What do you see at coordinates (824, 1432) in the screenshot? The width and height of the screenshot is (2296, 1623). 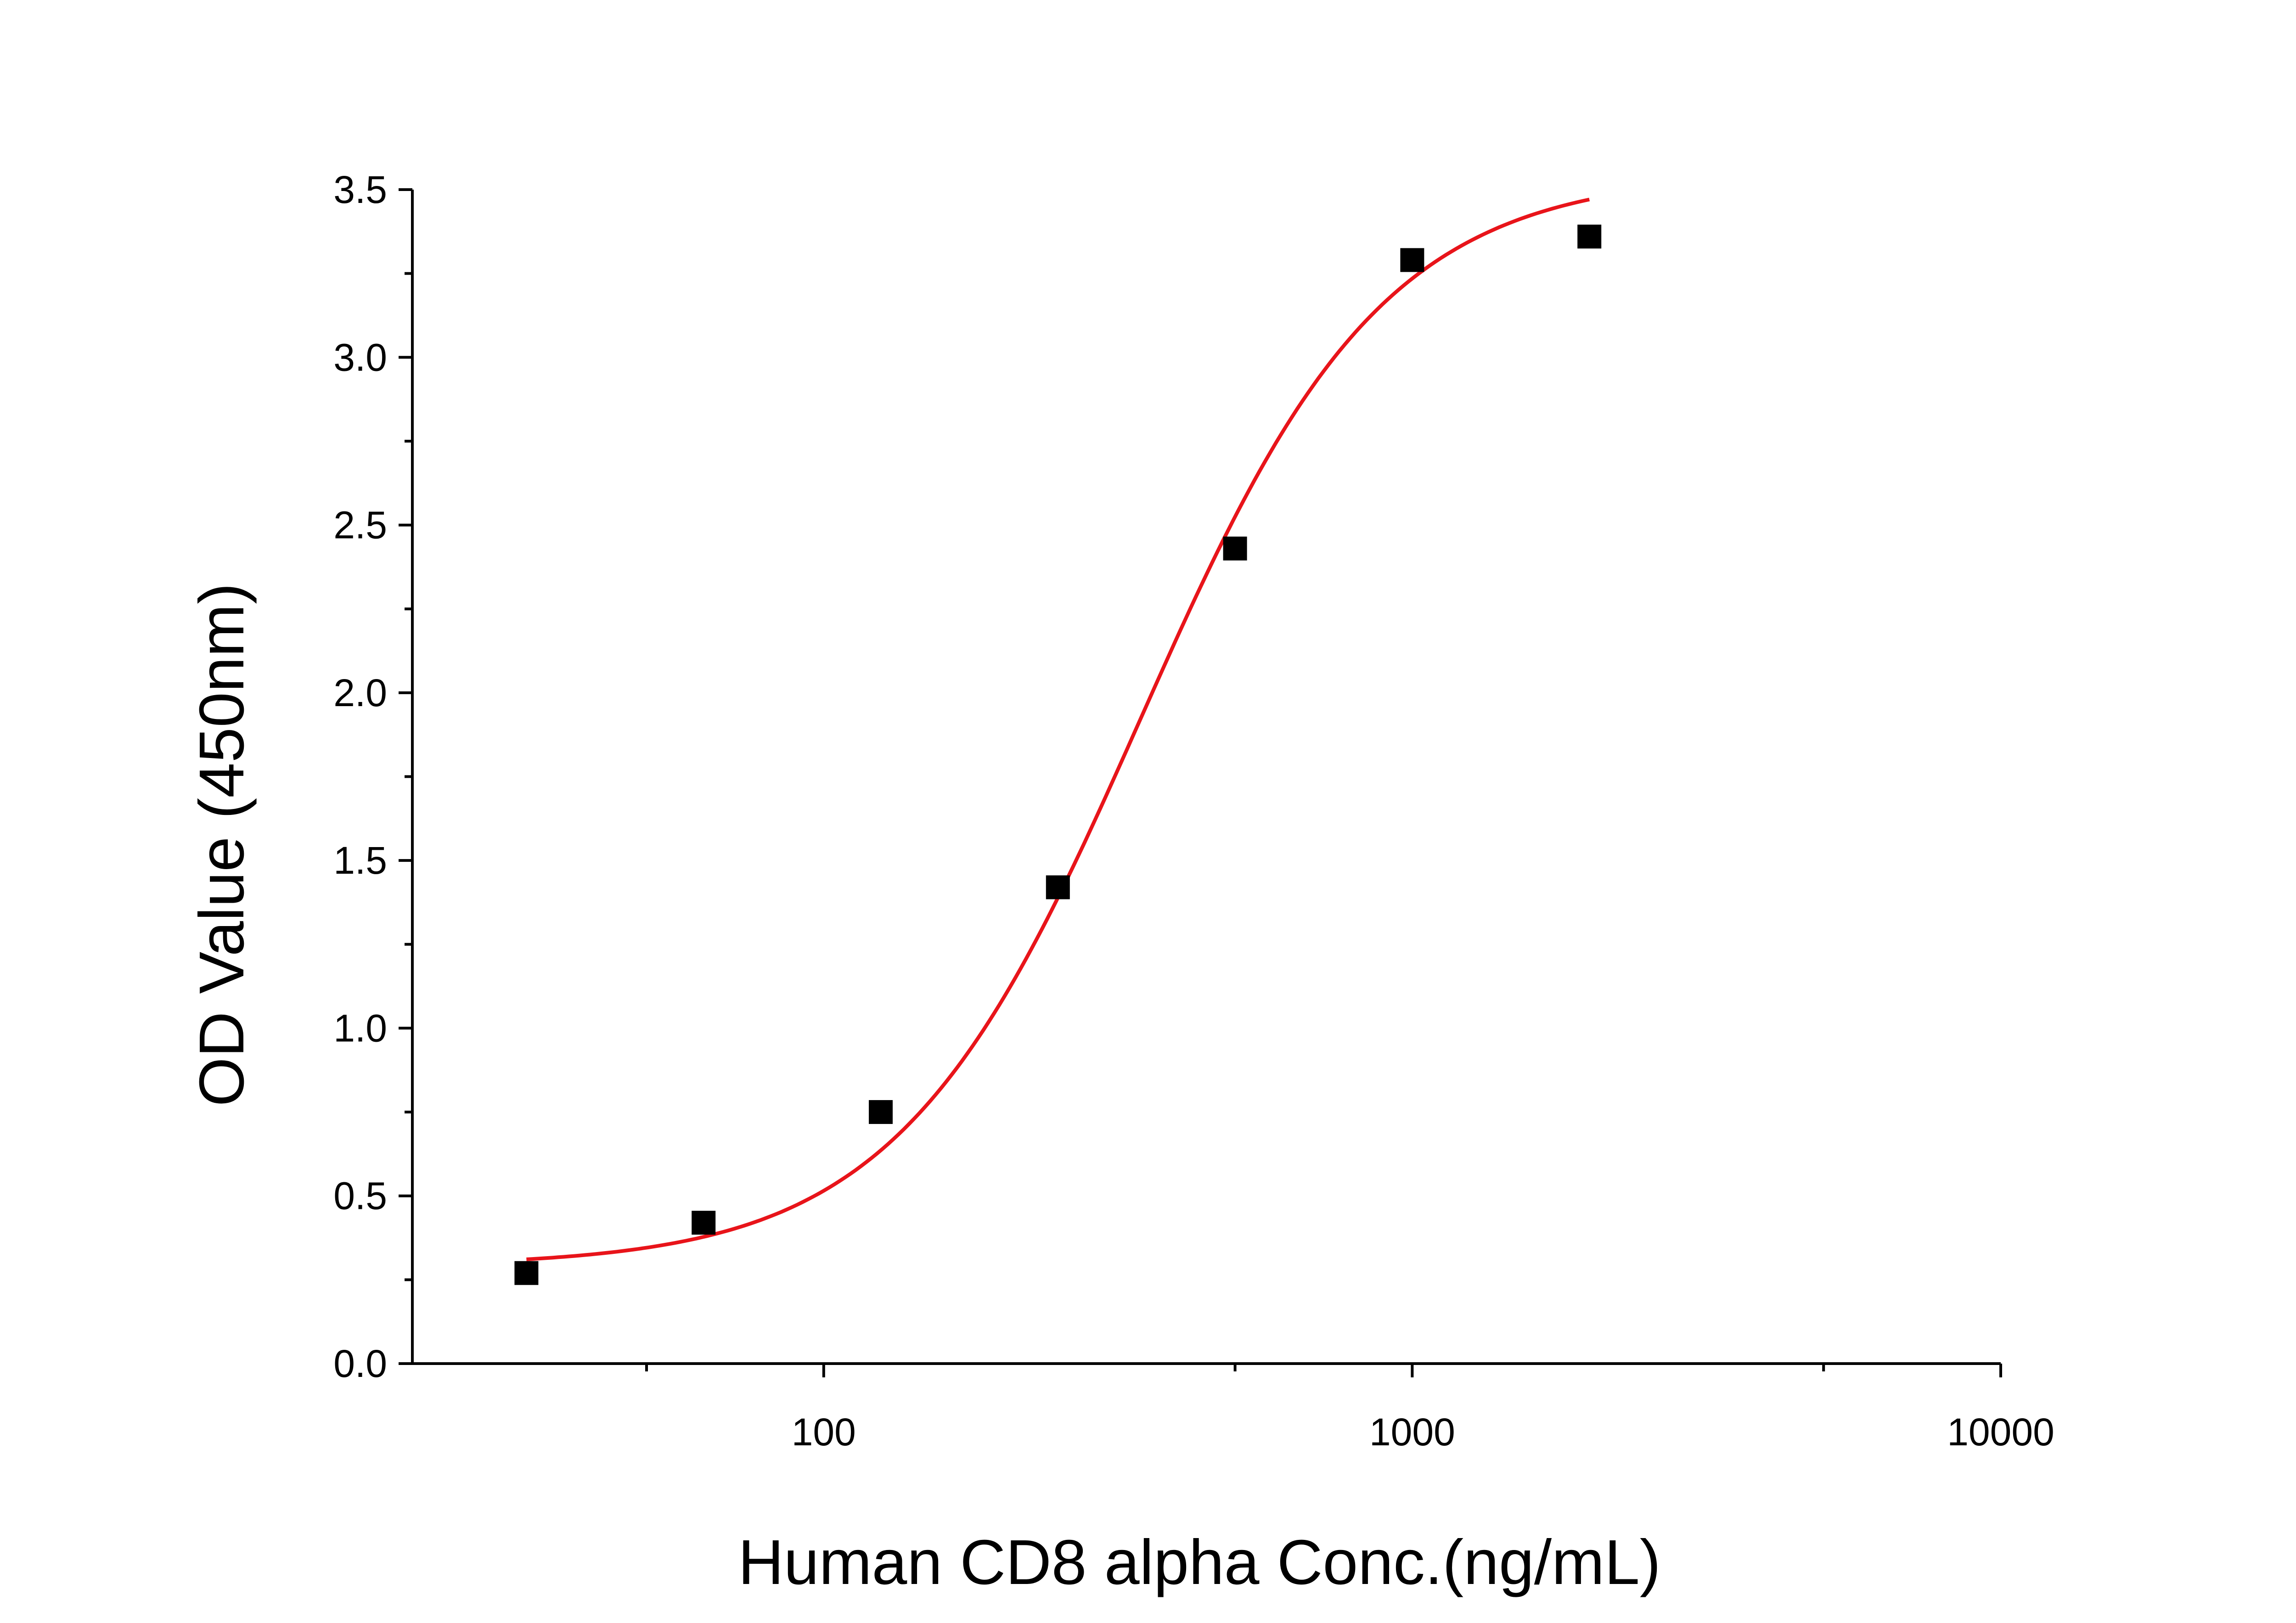 I see `x-tick-label: 100` at bounding box center [824, 1432].